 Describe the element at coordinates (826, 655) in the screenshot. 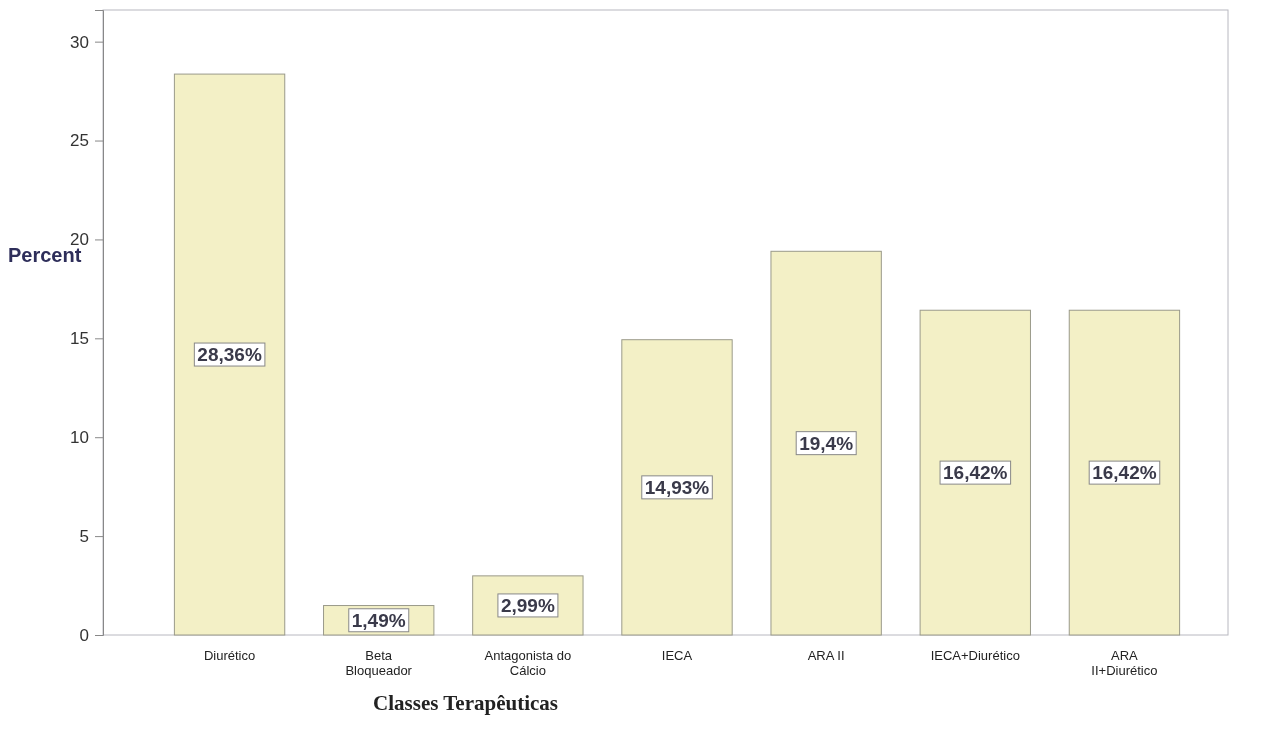

I see `x-tick-label: ARA II` at that location.